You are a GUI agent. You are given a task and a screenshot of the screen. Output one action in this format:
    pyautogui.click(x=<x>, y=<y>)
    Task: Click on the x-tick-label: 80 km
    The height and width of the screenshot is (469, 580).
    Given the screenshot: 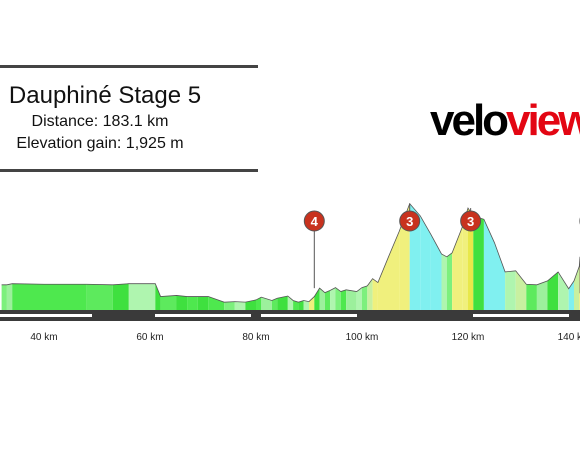 What is the action you would take?
    pyautogui.click(x=255, y=337)
    